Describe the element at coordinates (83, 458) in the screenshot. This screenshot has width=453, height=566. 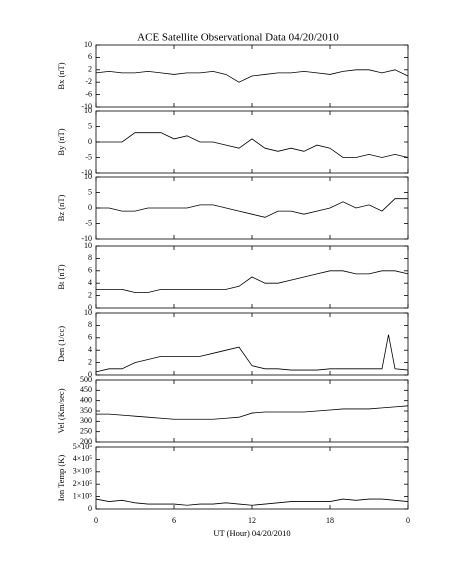
I see `y-tick-label: 4×10⁵` at that location.